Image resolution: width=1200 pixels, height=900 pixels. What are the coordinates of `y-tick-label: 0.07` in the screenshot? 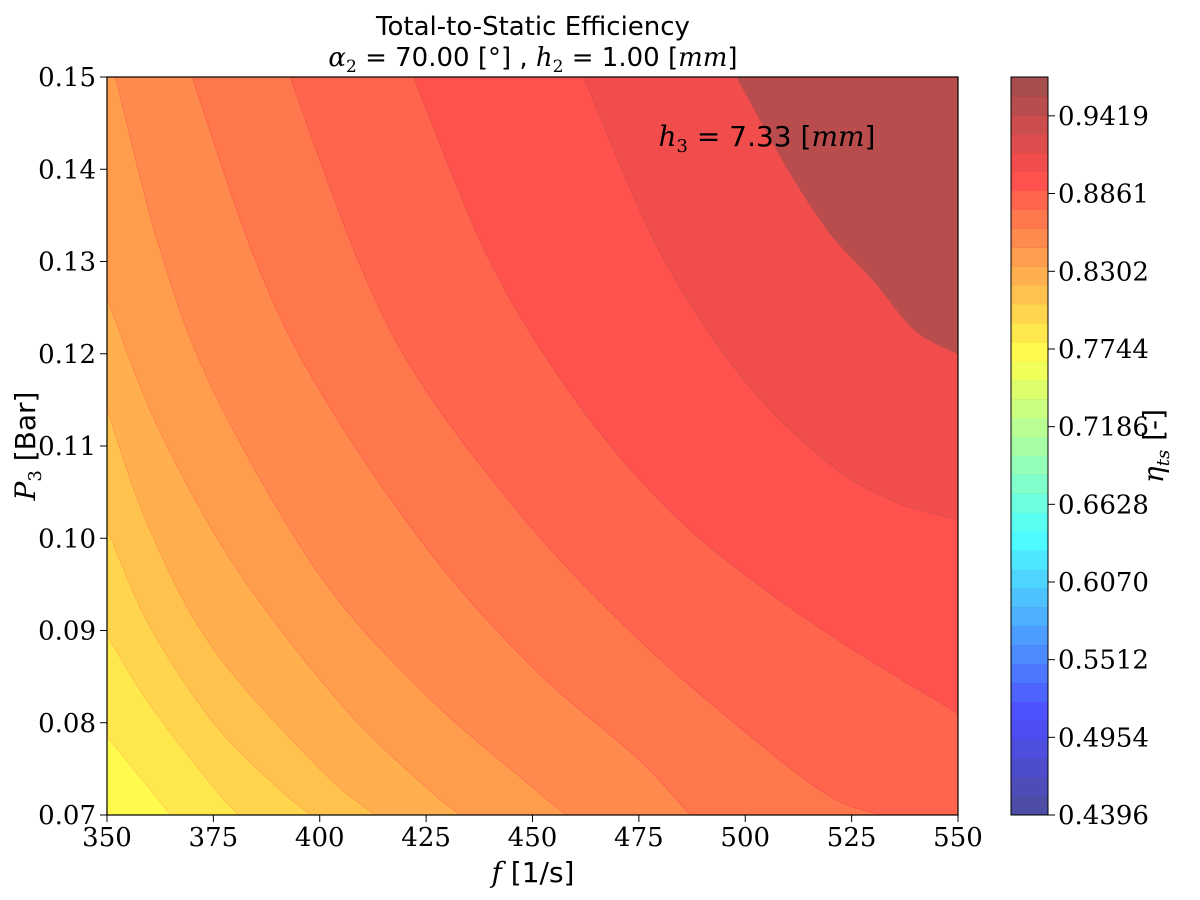 It's located at (67, 816).